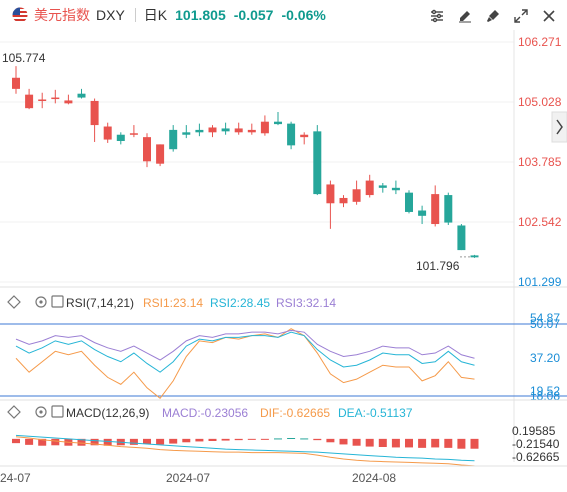  What do you see at coordinates (540, 102) in the screenshot?
I see `price-tick-label: 105.028` at bounding box center [540, 102].